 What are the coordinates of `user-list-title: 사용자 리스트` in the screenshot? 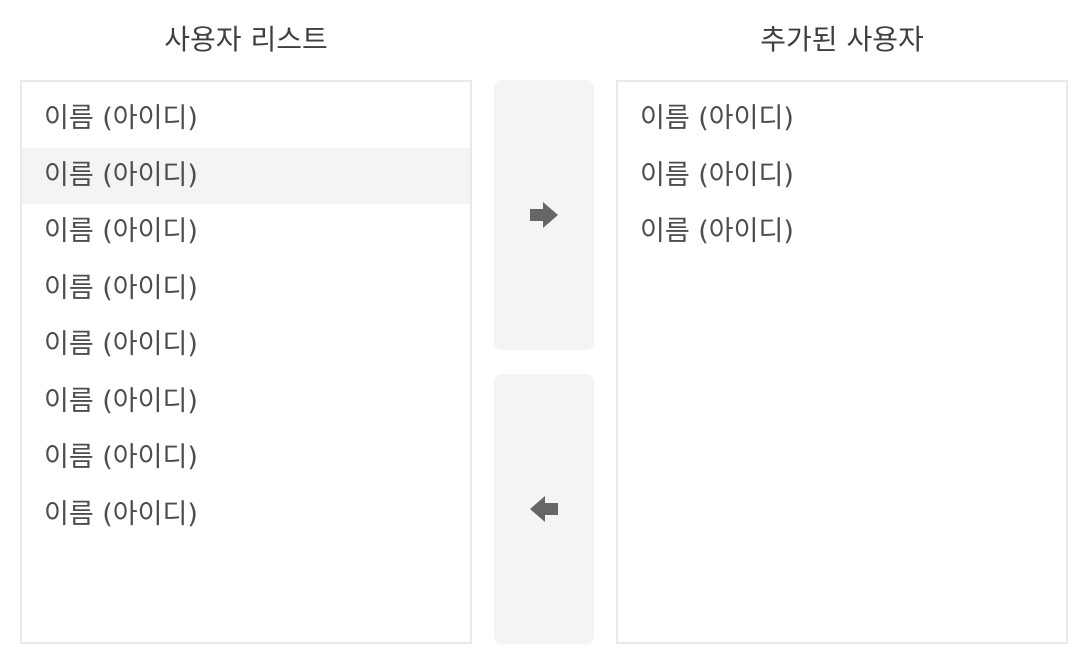 It's located at (246, 39).